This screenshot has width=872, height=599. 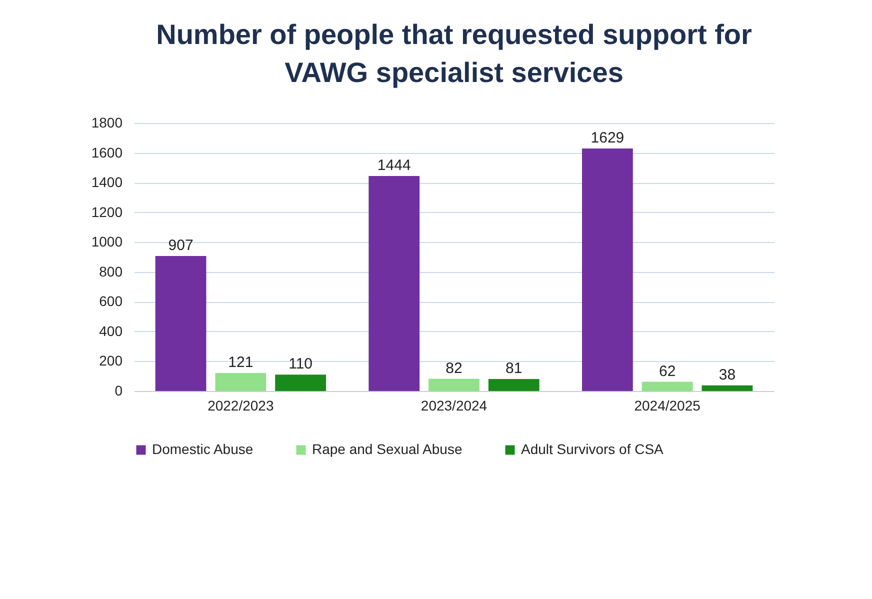 I want to click on legend-label: Rape and Sexual Abuse, so click(x=387, y=449).